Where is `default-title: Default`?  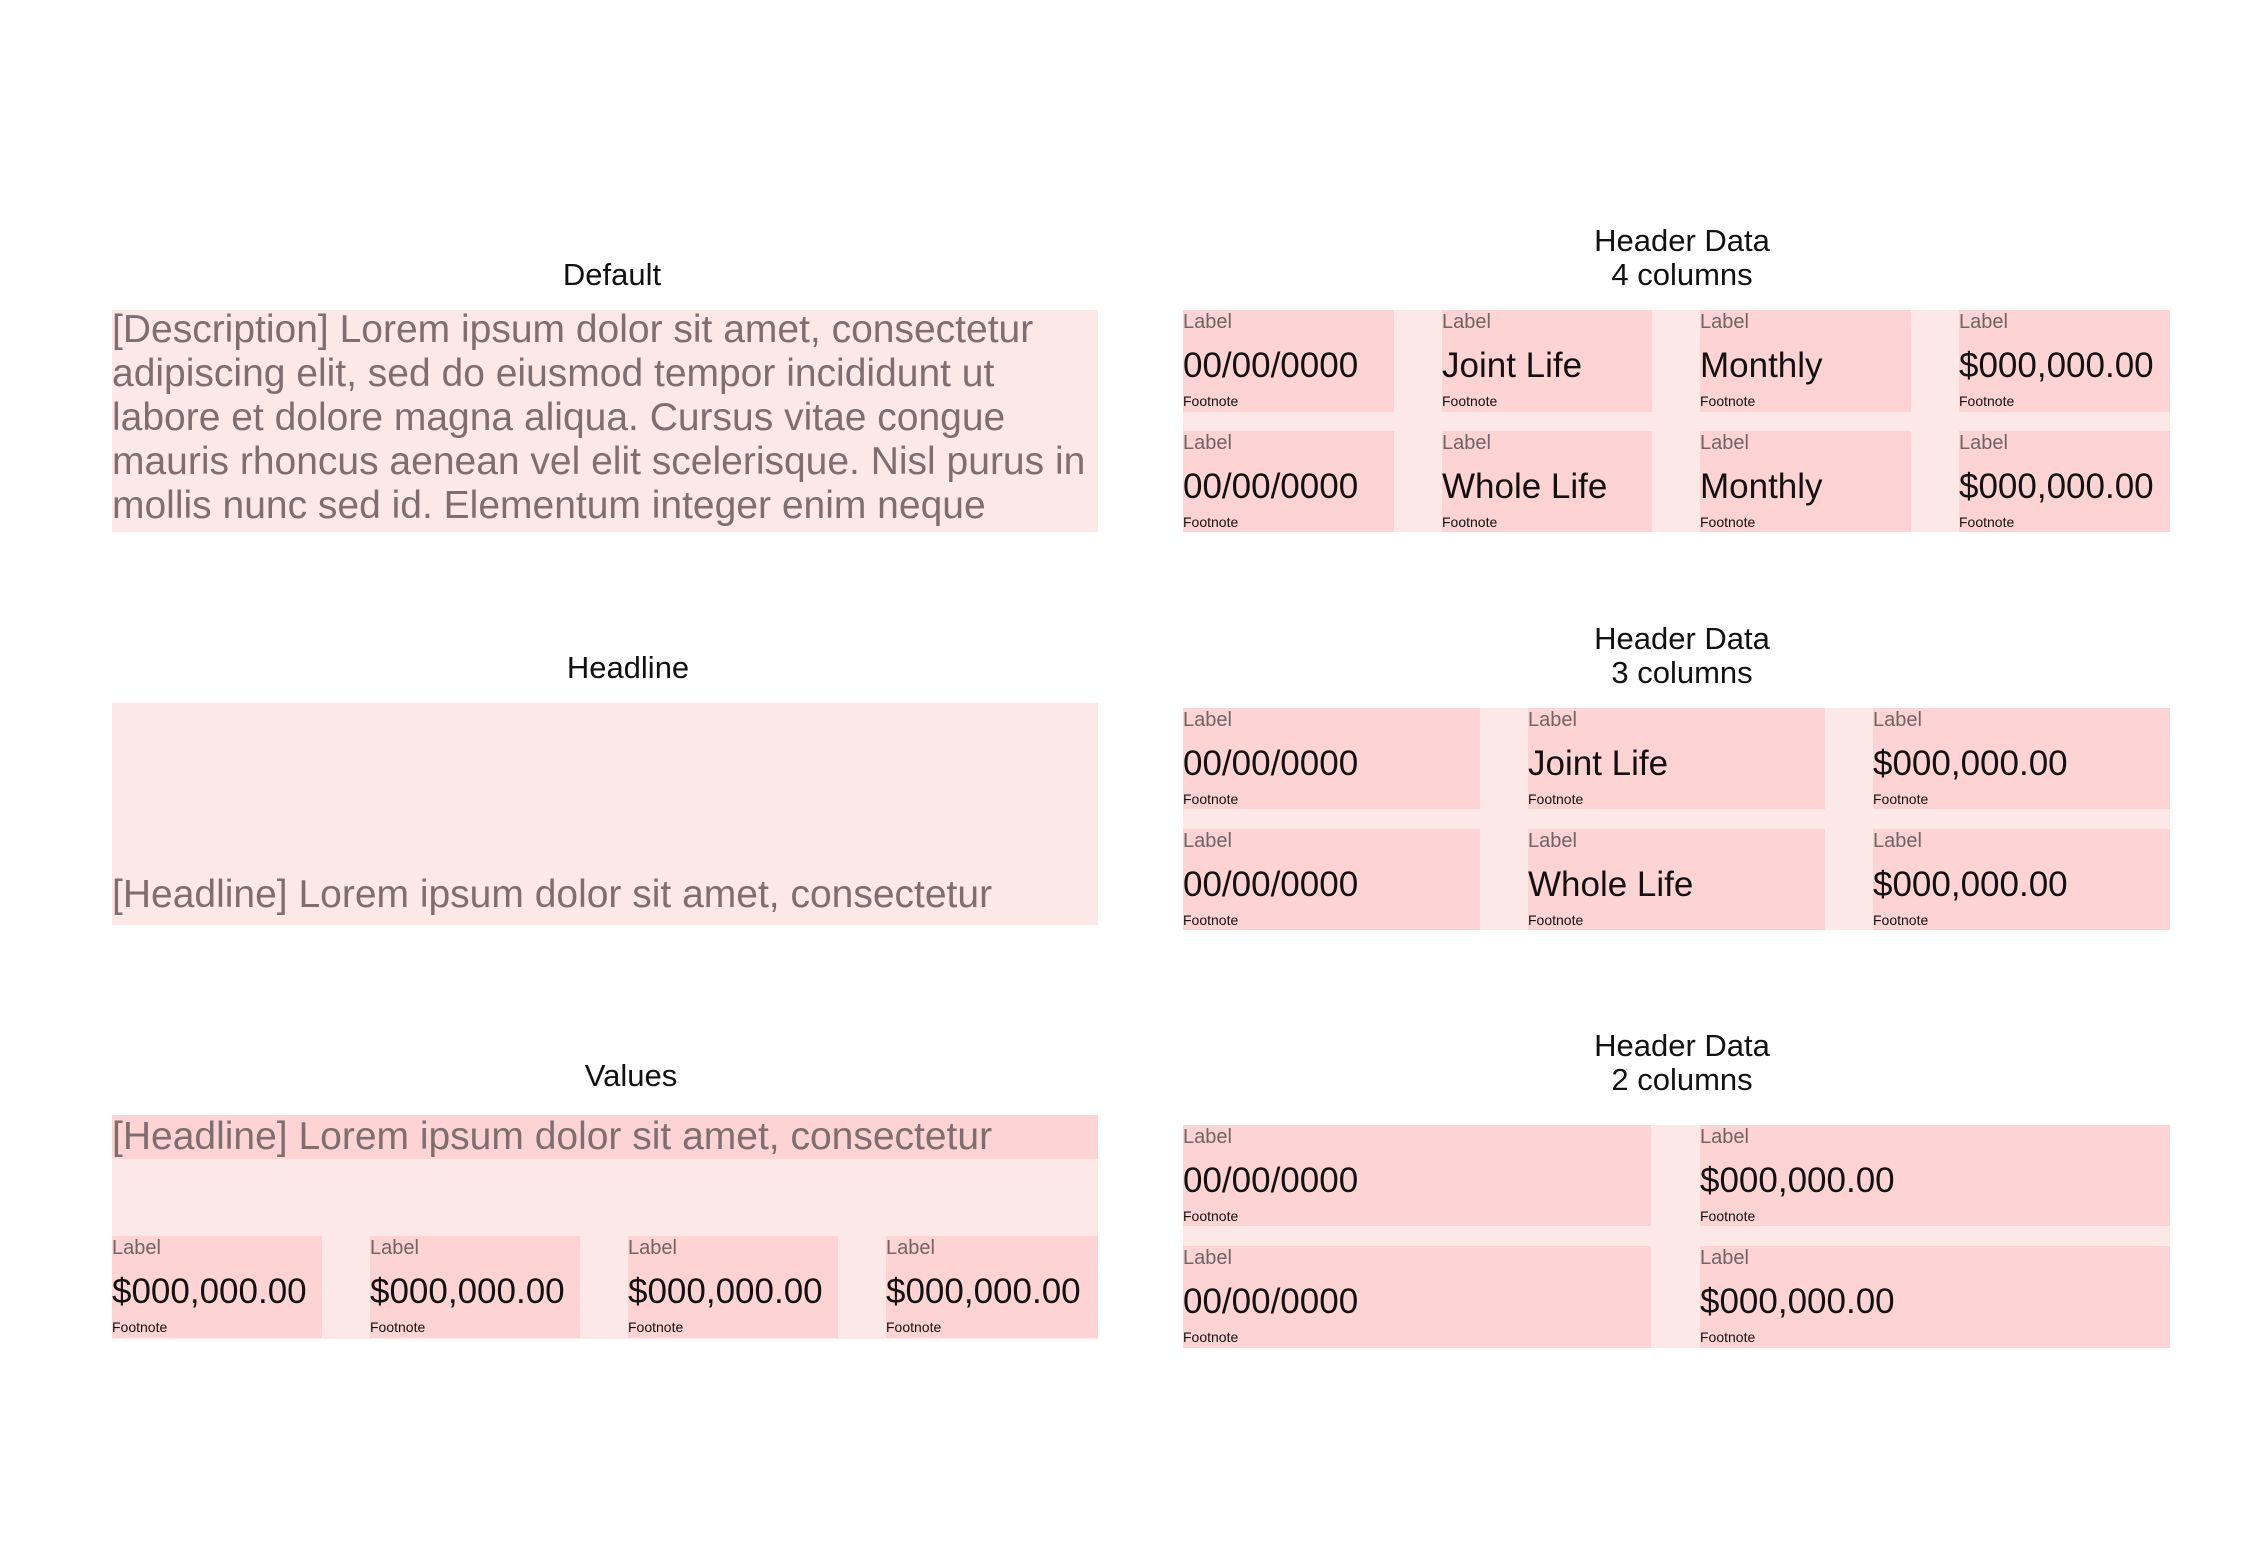
default-title: Default is located at coordinates (612, 274).